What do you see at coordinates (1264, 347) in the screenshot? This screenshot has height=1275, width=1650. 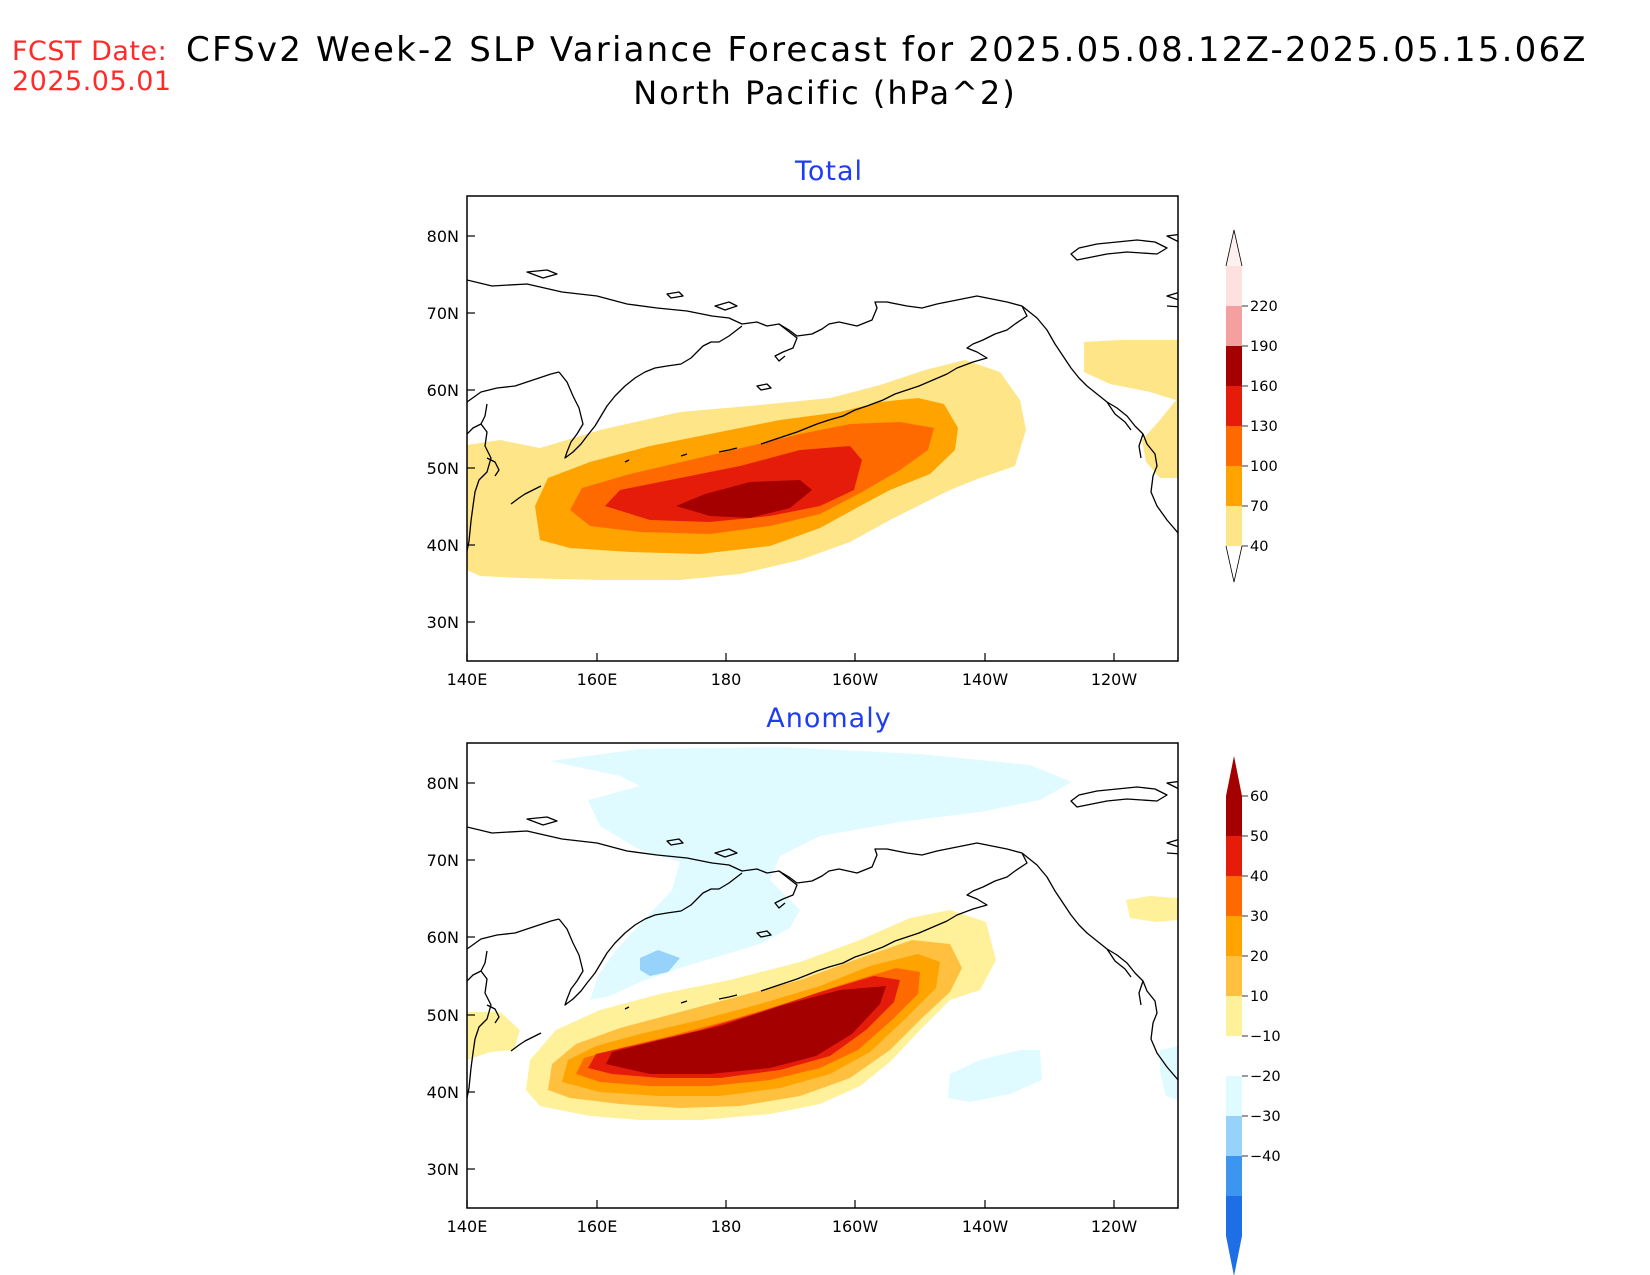 I see `colorbar-total-label: 190` at bounding box center [1264, 347].